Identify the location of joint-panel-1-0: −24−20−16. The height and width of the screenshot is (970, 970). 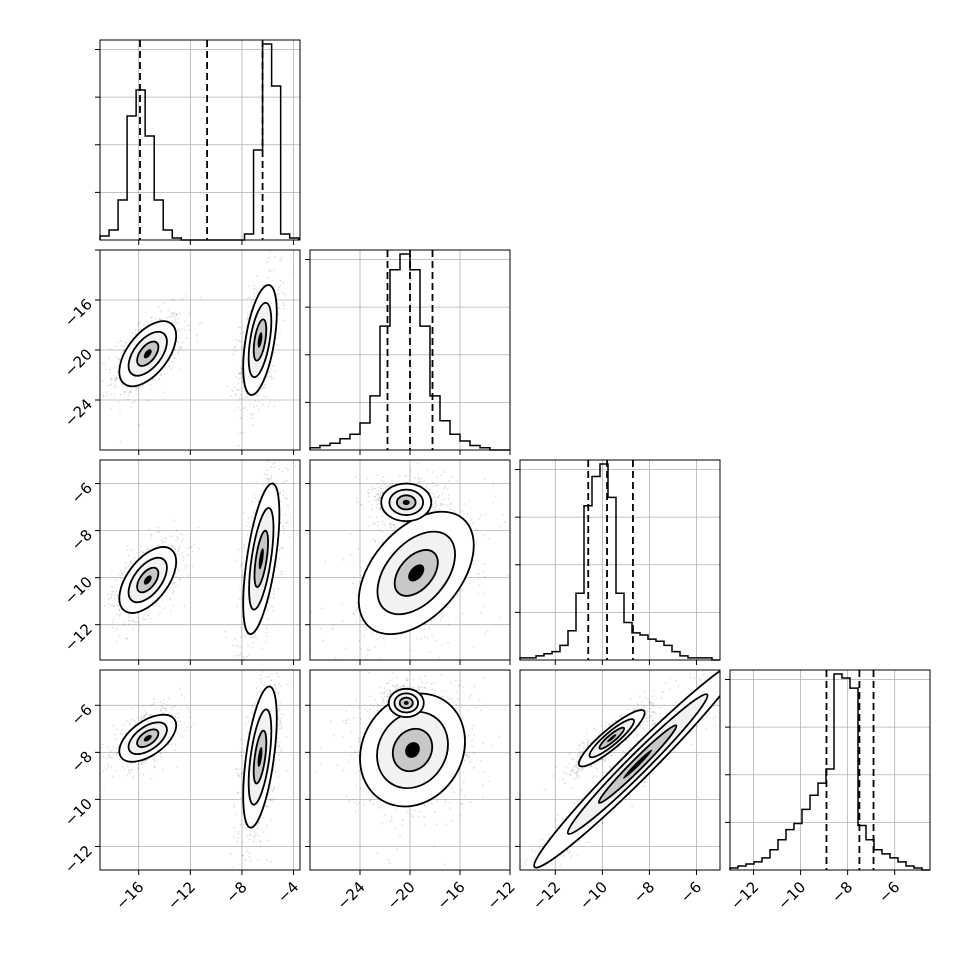
(181, 352).